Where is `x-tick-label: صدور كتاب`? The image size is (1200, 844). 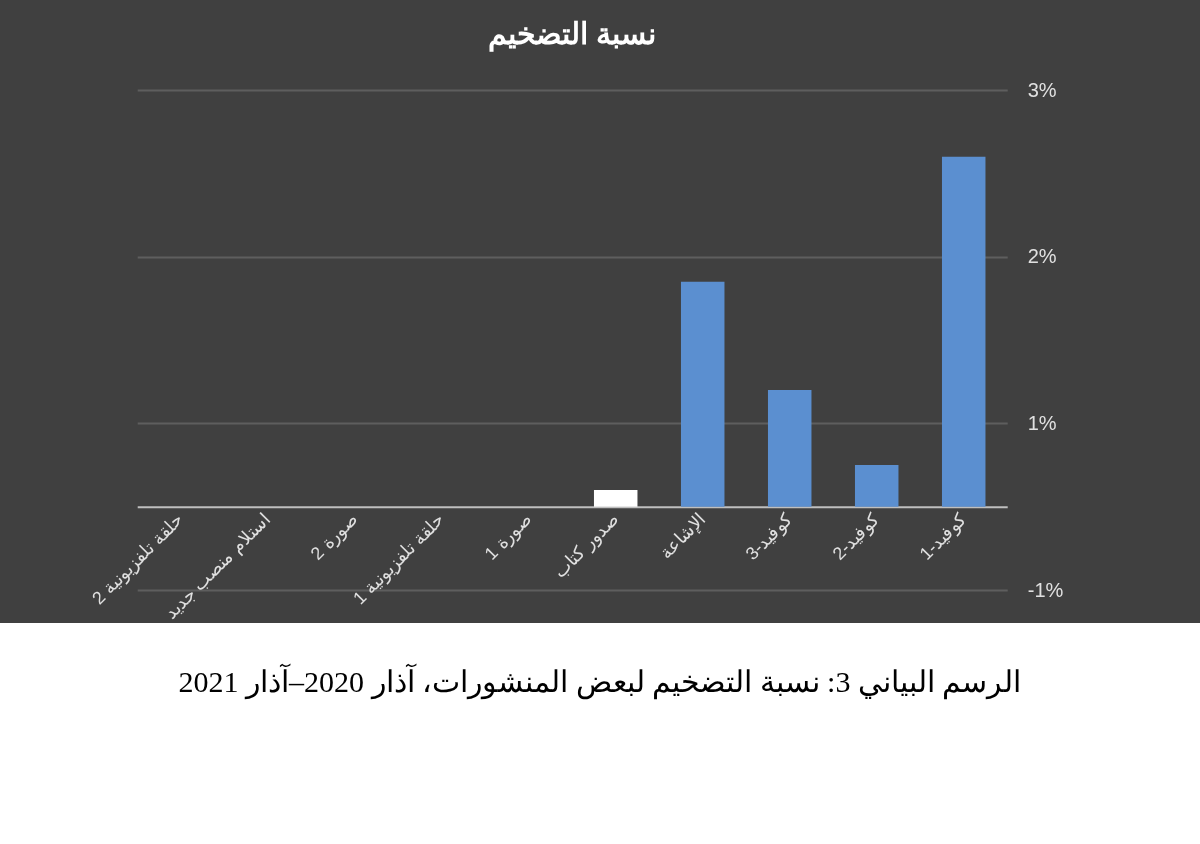
x-tick-label: صدور كتاب is located at coordinates (586, 546).